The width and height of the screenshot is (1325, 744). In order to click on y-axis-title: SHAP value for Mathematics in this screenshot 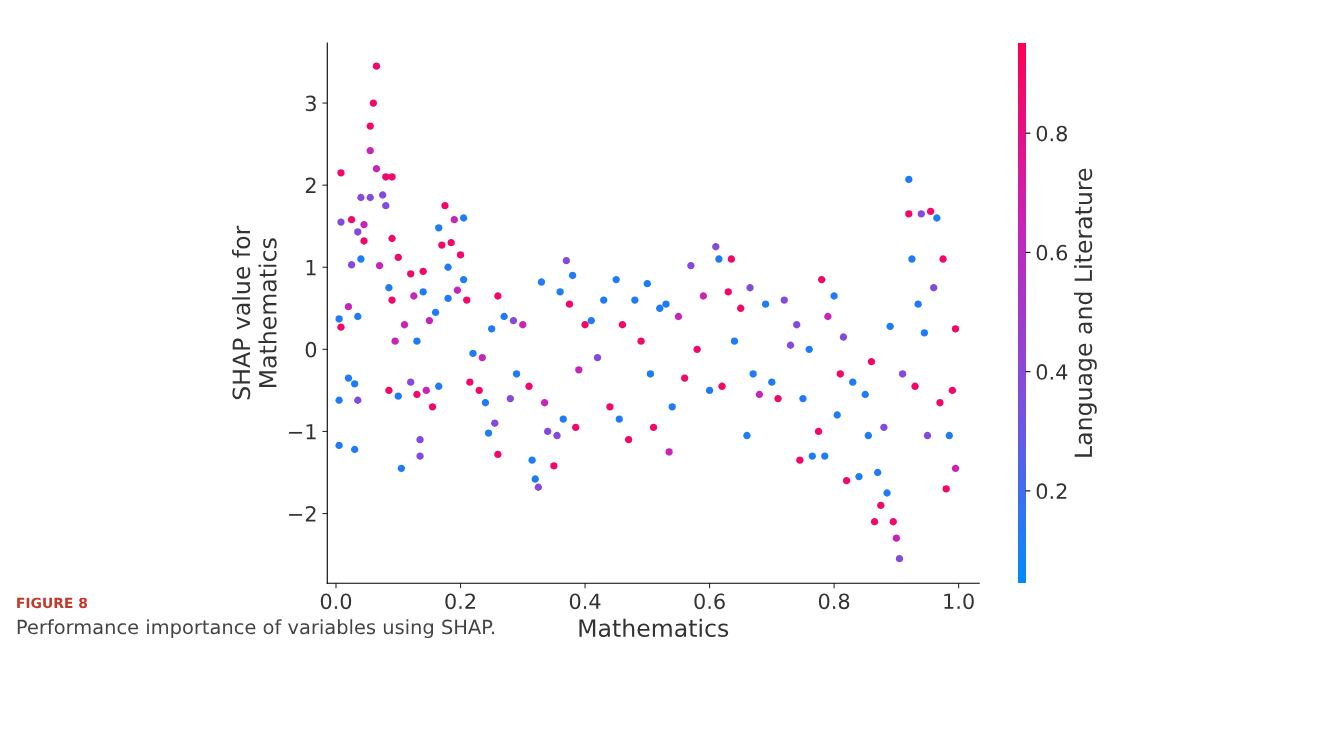, I will do `click(254, 312)`.